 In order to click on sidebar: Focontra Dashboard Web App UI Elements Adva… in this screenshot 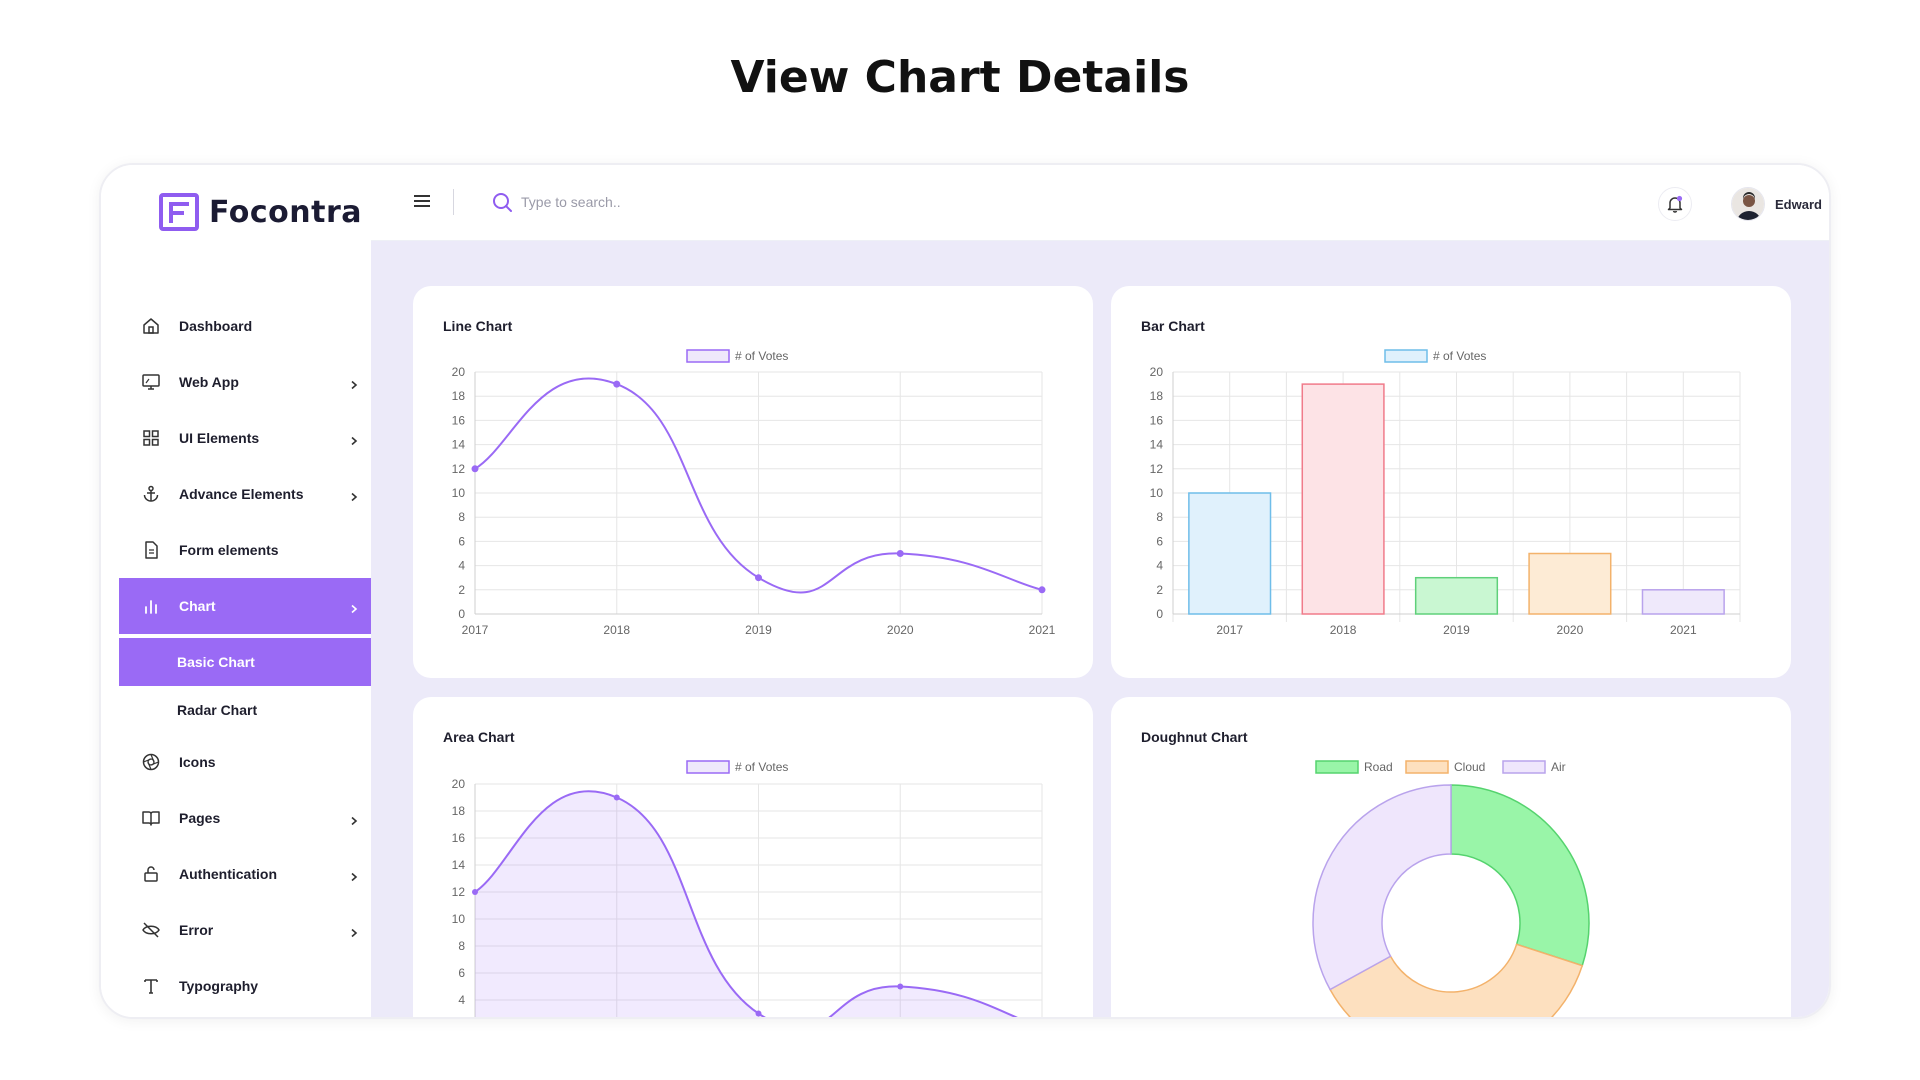, I will do `click(236, 591)`.